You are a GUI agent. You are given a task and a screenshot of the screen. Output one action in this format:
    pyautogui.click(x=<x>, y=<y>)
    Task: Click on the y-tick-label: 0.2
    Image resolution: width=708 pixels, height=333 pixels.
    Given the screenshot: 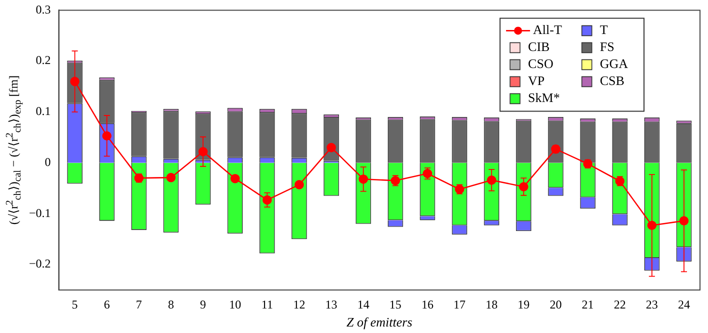 What is the action you would take?
    pyautogui.click(x=43, y=60)
    